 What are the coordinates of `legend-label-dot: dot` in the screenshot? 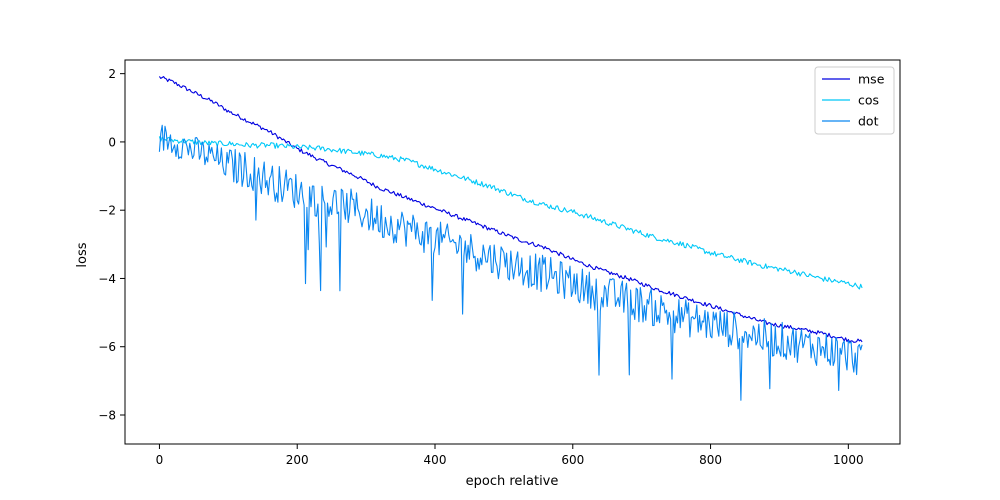 It's located at (868, 121).